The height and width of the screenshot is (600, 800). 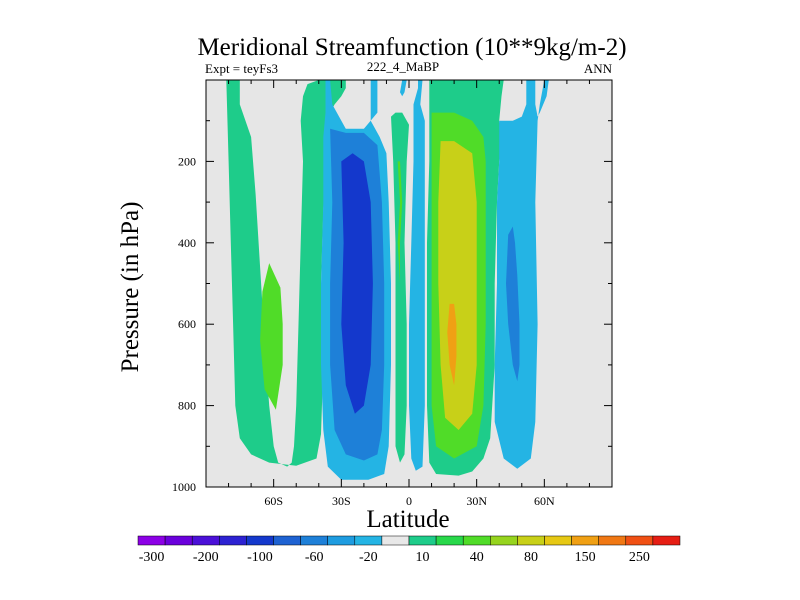 I want to click on y-tick-label: 800, so click(x=187, y=406).